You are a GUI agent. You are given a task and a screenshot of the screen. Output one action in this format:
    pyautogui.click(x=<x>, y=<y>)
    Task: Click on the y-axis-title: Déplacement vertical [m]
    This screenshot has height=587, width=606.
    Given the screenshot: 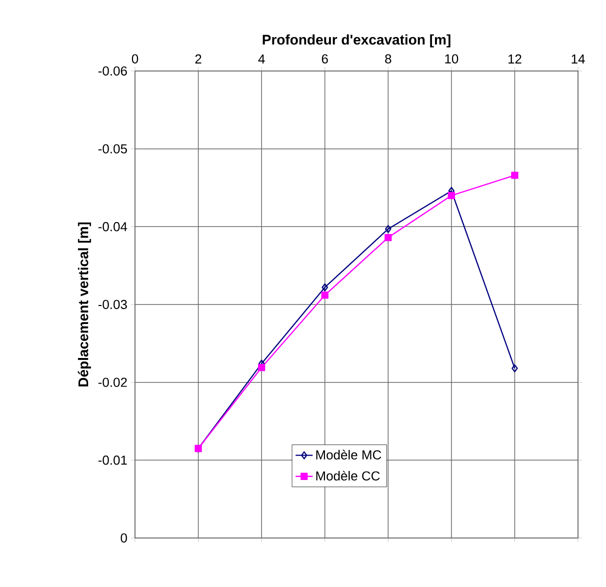 What is the action you would take?
    pyautogui.click(x=85, y=304)
    